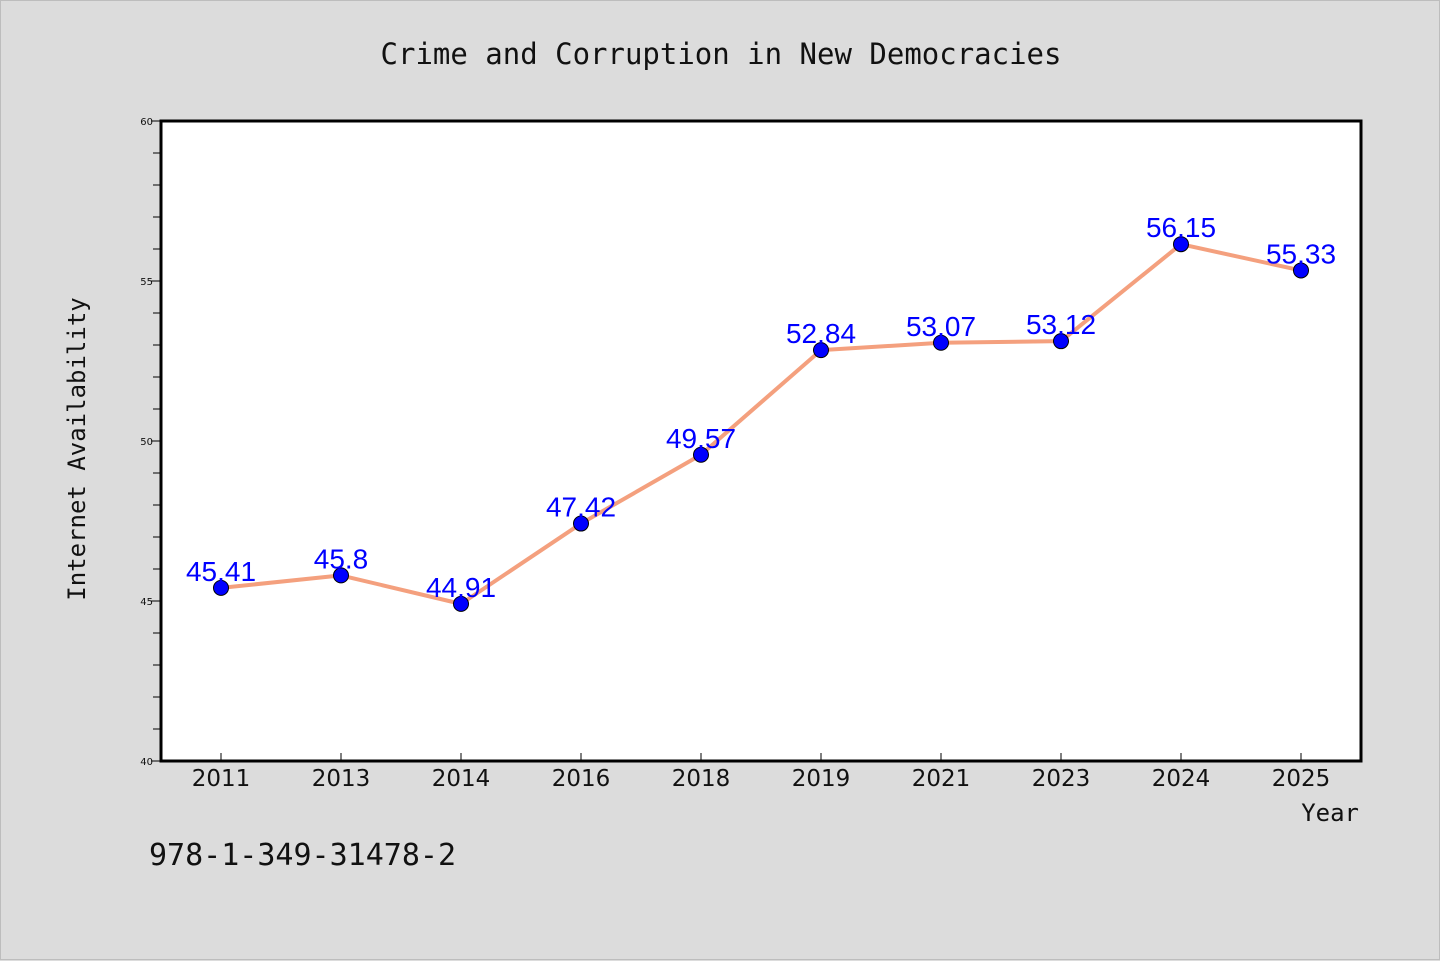 This screenshot has height=961, width=1440. Describe the element at coordinates (341, 558) in the screenshot. I see `data-label: 45.8` at that location.